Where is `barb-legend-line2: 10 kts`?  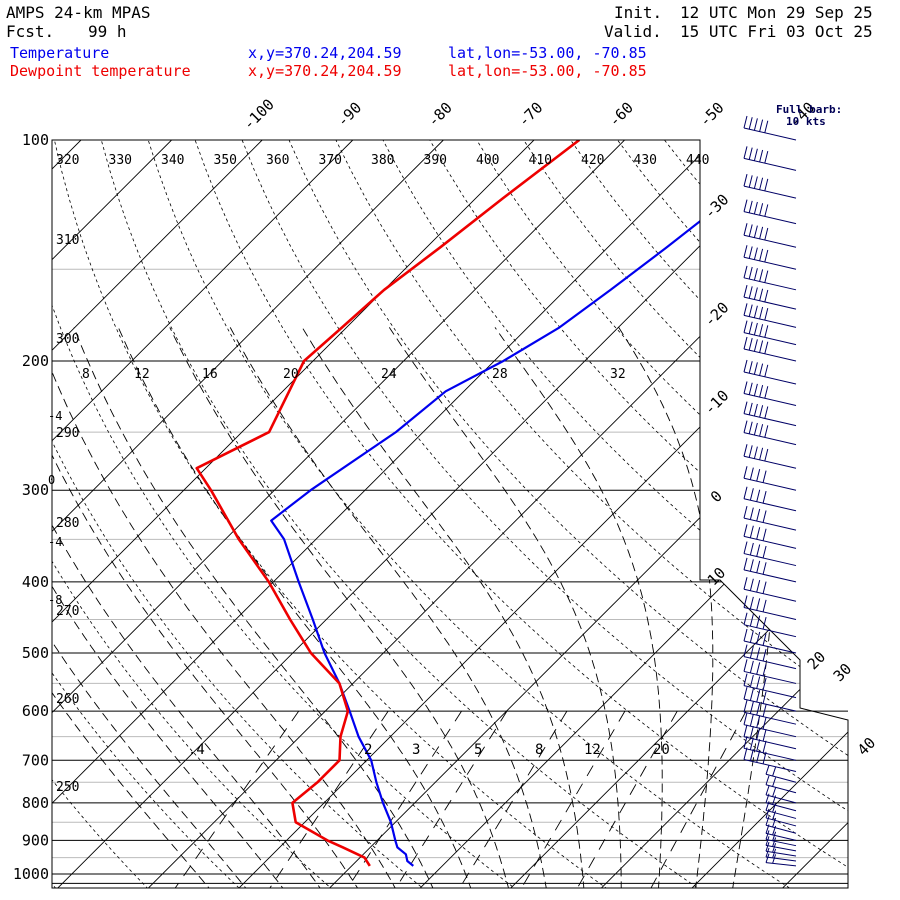 barb-legend-line2: 10 kts is located at coordinates (806, 121).